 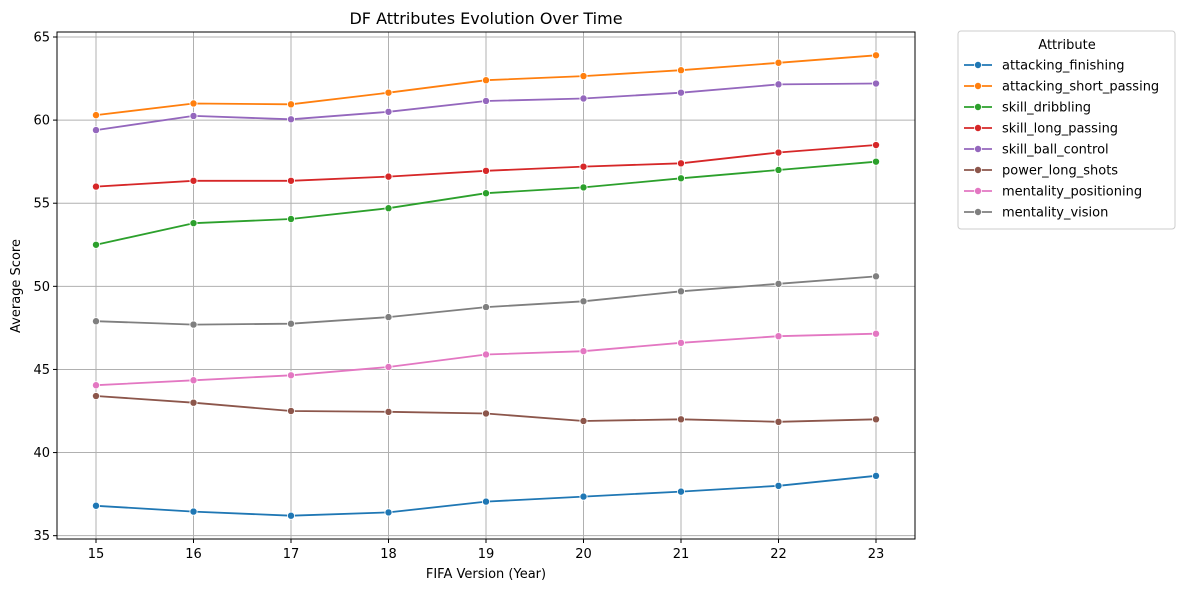 What do you see at coordinates (876, 554) in the screenshot?
I see `x-tick-label: 23` at bounding box center [876, 554].